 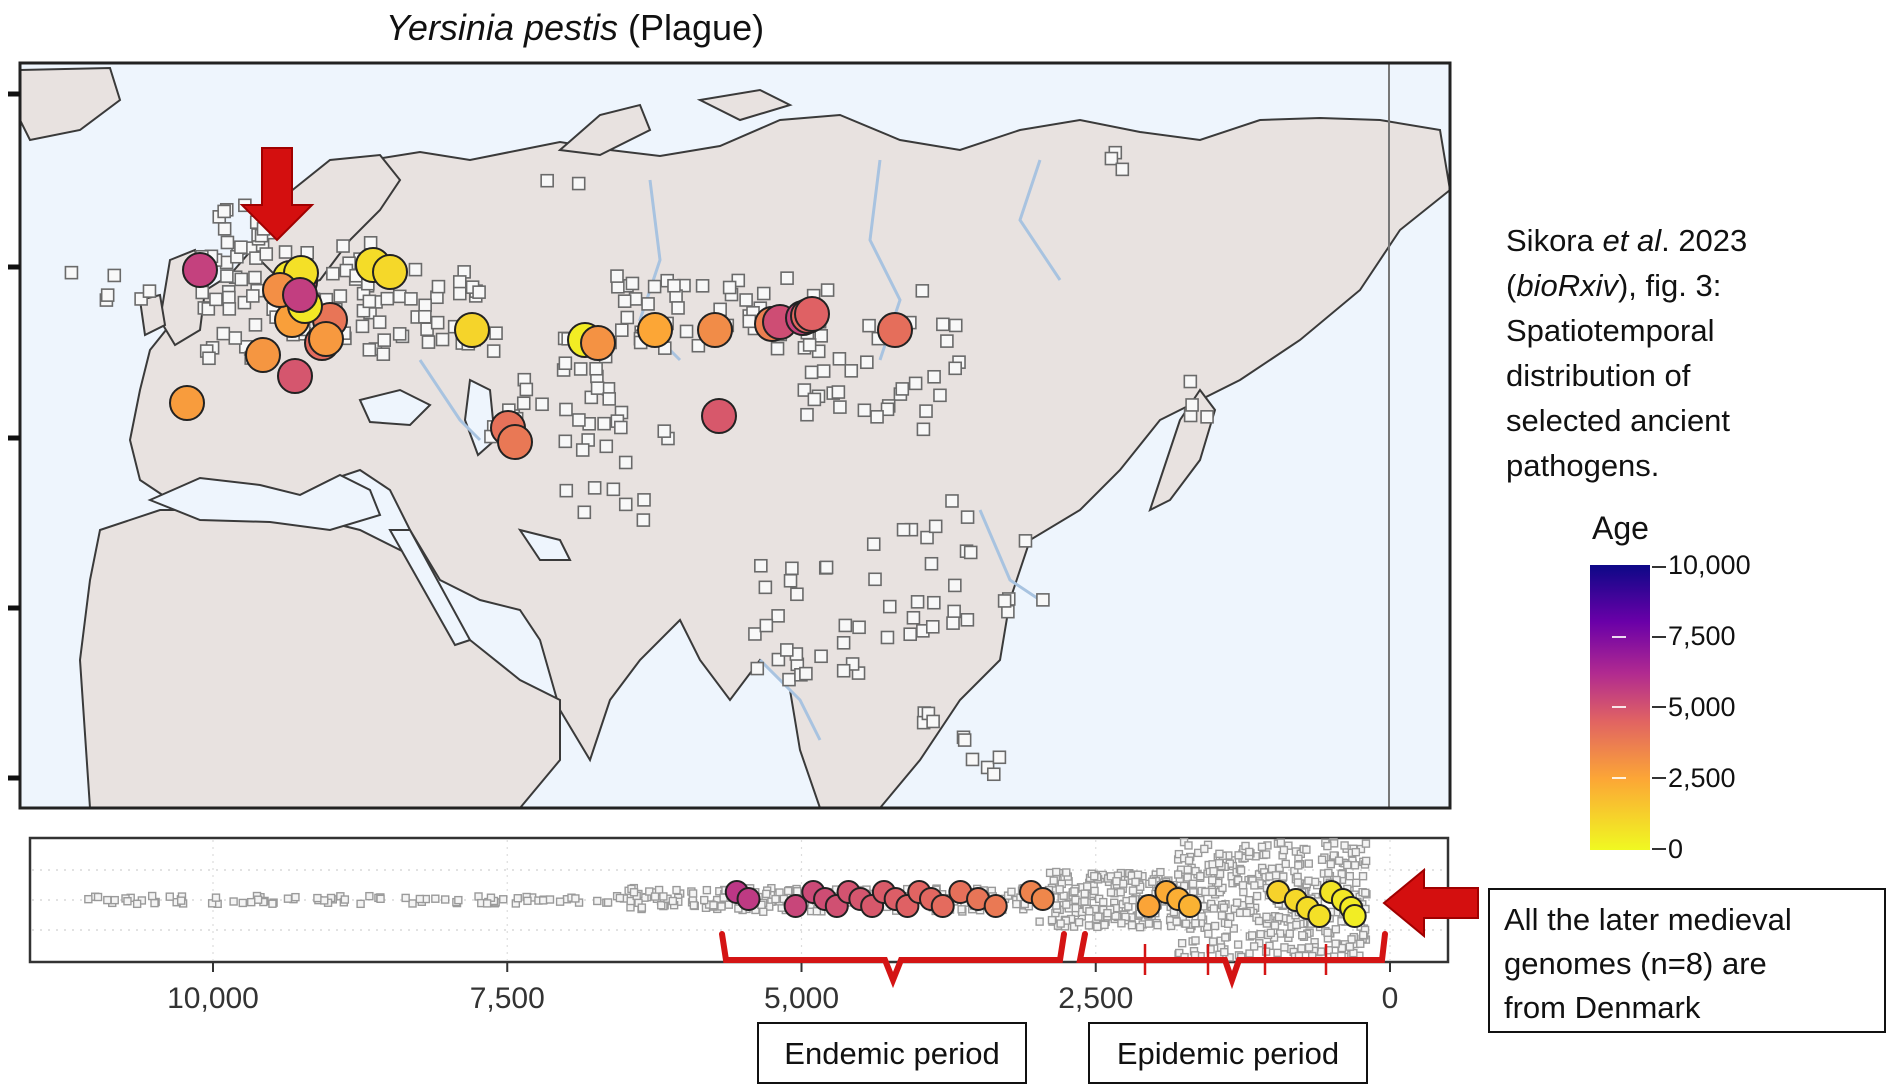 What do you see at coordinates (1669, 285) in the screenshot?
I see `caption-fig: ), fig. 3:` at bounding box center [1669, 285].